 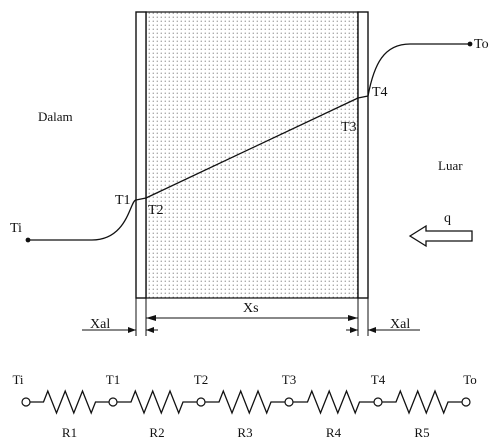 I want to click on t2-label: T2, so click(x=156, y=210).